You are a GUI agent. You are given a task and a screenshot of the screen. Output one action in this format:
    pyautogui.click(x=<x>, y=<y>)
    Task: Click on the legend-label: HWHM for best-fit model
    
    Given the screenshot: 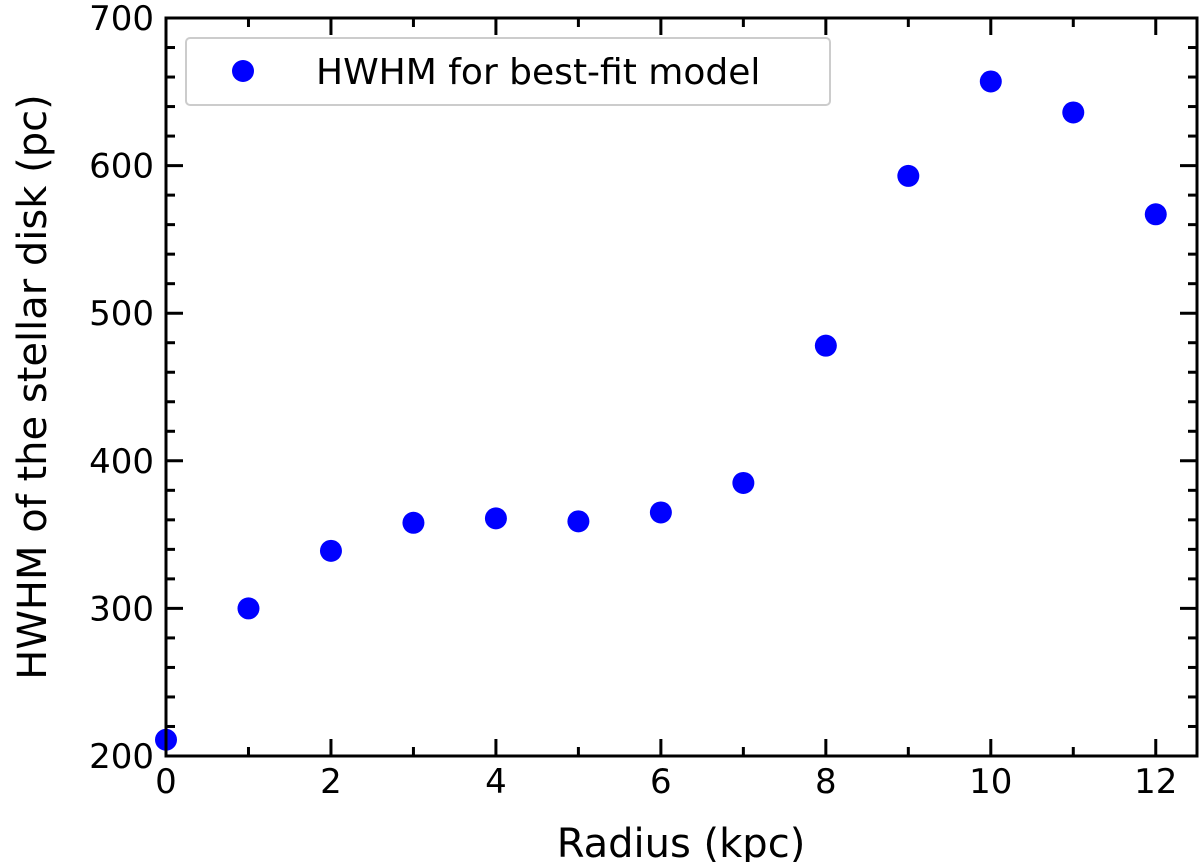 What is the action you would take?
    pyautogui.click(x=538, y=72)
    